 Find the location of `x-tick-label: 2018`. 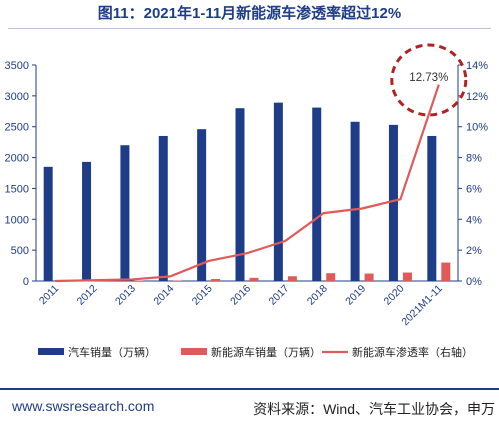

x-tick-label: 2018 is located at coordinates (317, 295).